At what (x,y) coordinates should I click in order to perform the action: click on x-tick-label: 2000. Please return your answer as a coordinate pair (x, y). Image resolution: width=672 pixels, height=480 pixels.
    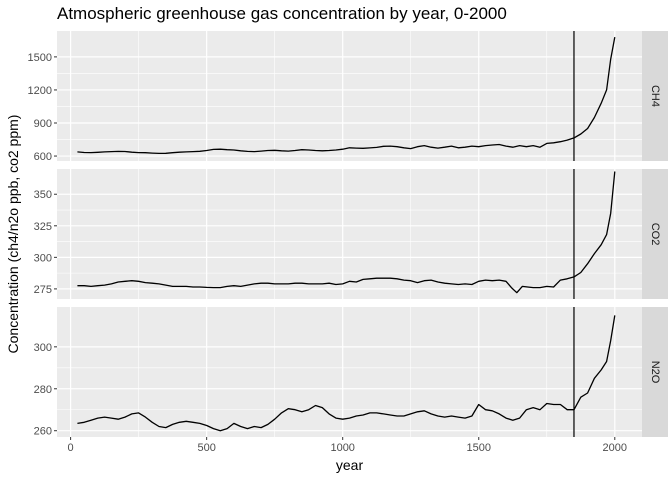
    Looking at the image, I should click on (615, 448).